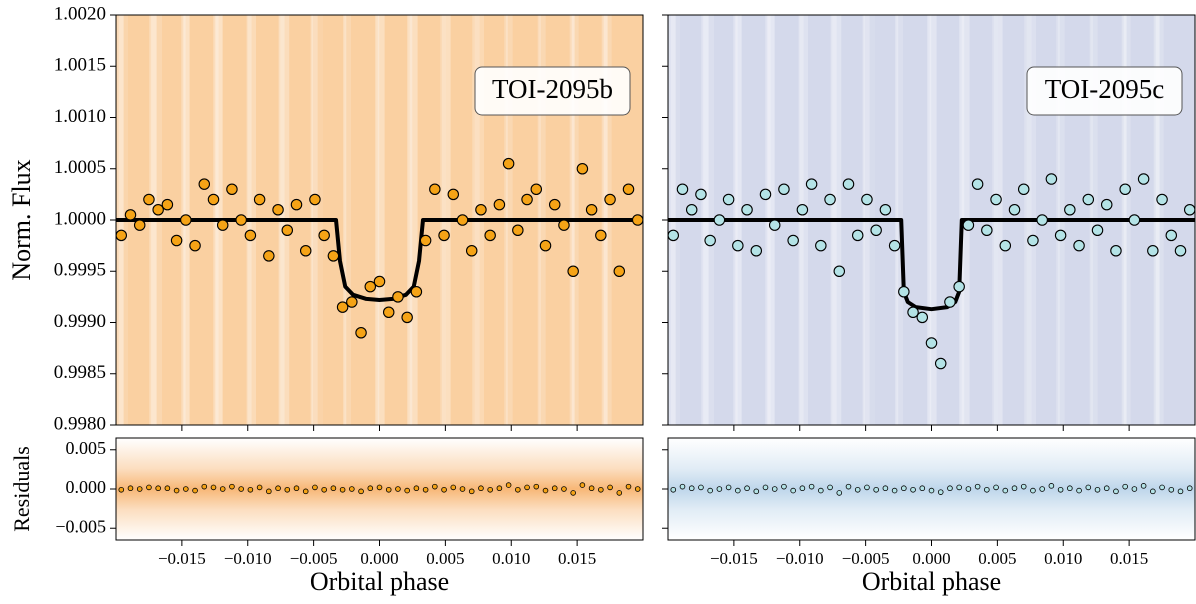  Describe the element at coordinates (80, 270) in the screenshot. I see `y-tick-label: 0.9995` at that location.